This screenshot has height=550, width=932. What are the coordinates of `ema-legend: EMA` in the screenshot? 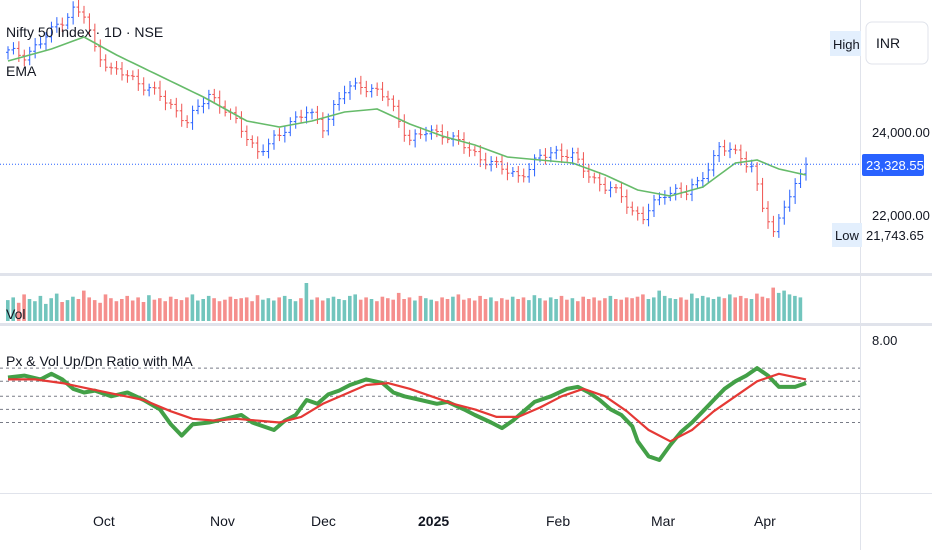 It's located at (21, 71).